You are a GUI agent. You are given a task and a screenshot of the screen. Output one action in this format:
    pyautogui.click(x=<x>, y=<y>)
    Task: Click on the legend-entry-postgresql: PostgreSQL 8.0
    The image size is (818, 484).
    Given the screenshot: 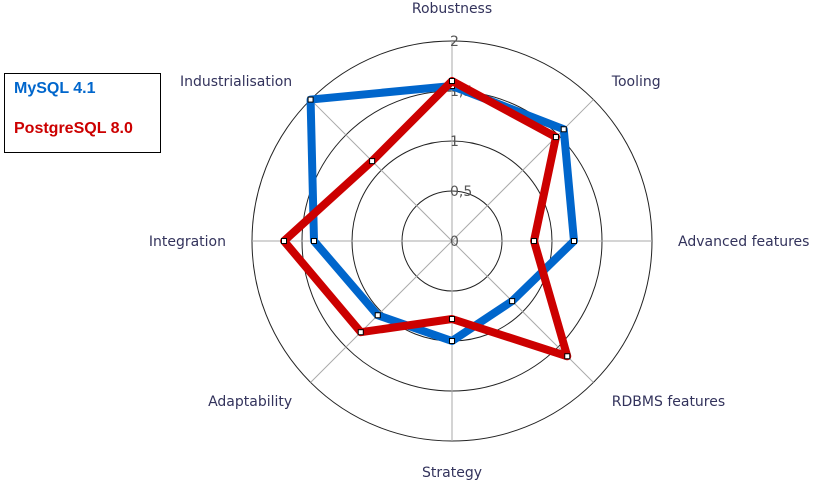 What is the action you would take?
    pyautogui.click(x=73, y=128)
    